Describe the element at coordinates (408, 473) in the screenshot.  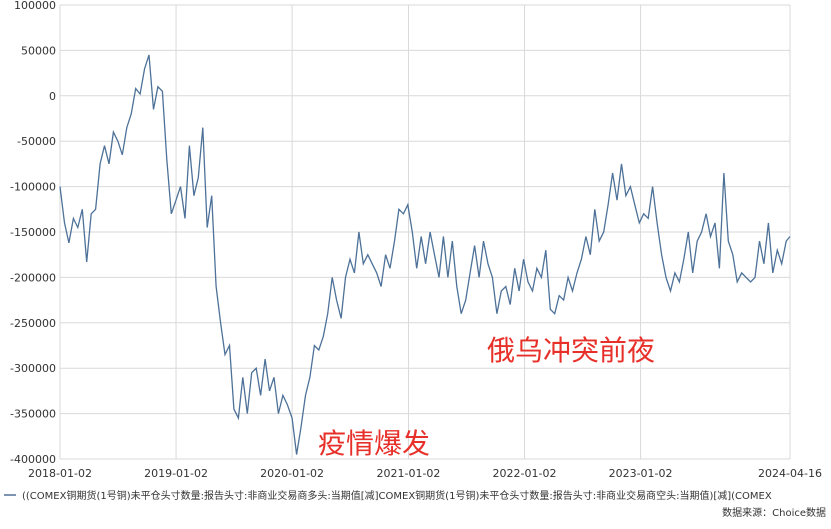
I see `x-tick-label: 2021-01-02` at that location.